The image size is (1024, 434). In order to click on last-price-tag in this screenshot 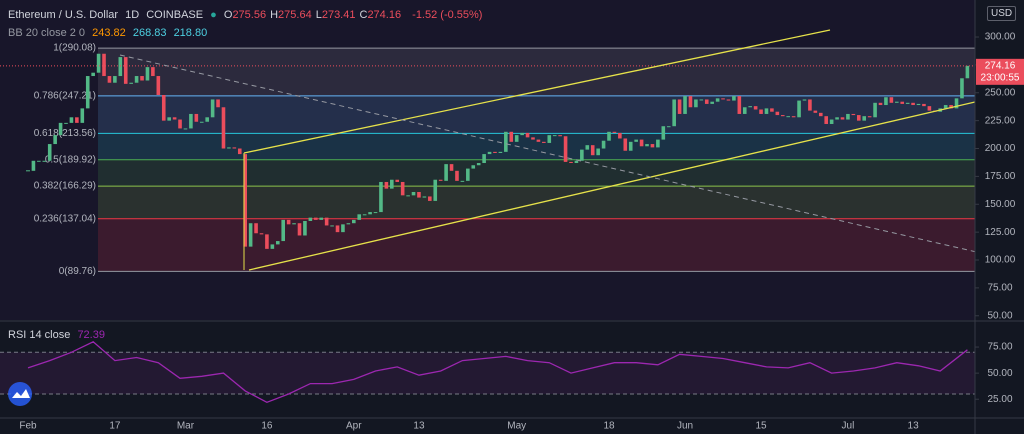, I will do `click(1000, 71)`.